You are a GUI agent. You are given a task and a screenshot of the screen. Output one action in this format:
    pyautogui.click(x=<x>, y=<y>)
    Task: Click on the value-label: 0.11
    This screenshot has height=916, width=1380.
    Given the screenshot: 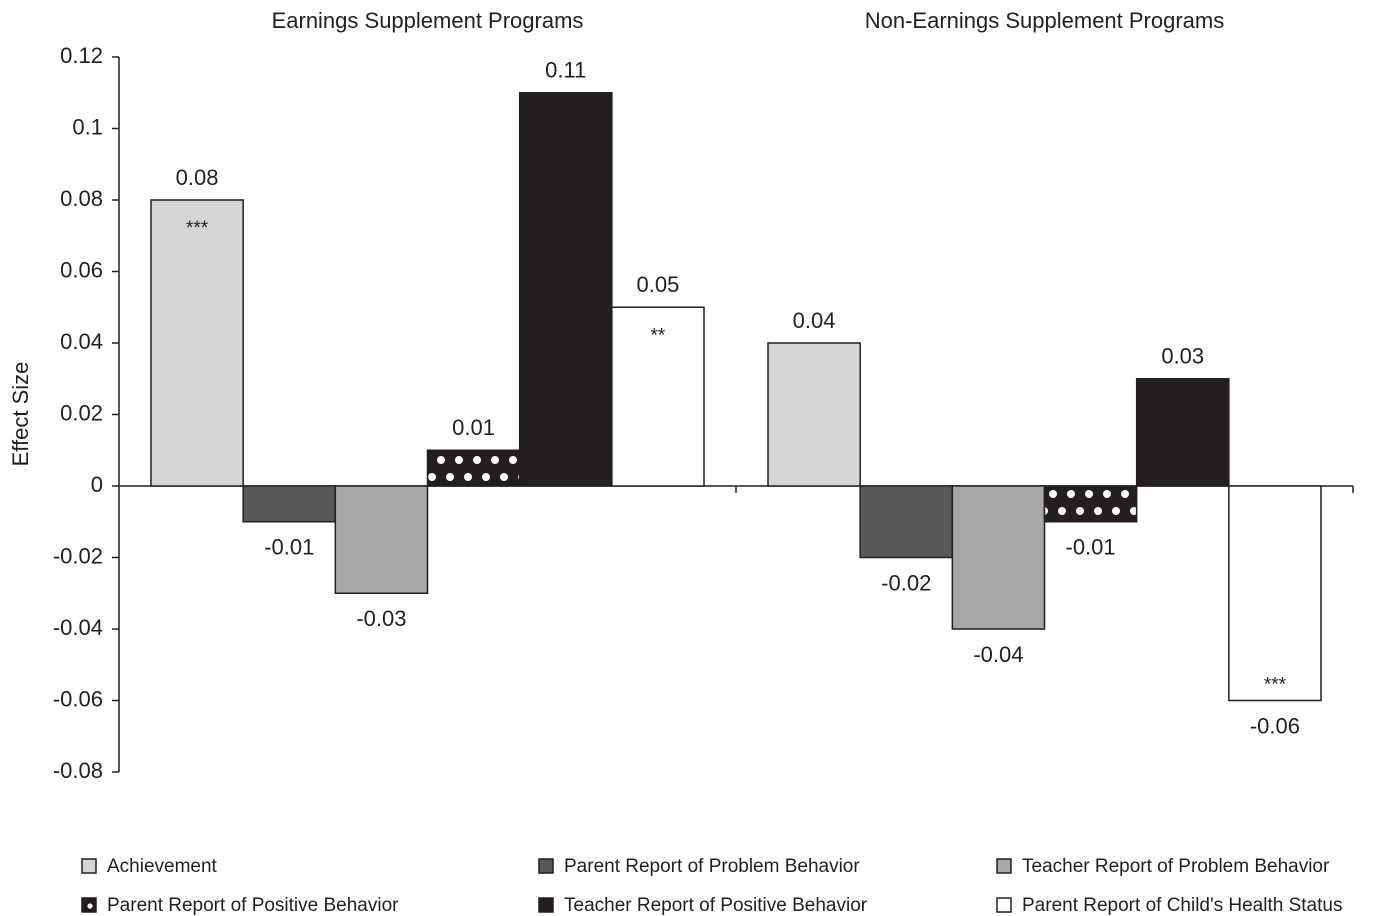 What is the action you would take?
    pyautogui.click(x=565, y=70)
    